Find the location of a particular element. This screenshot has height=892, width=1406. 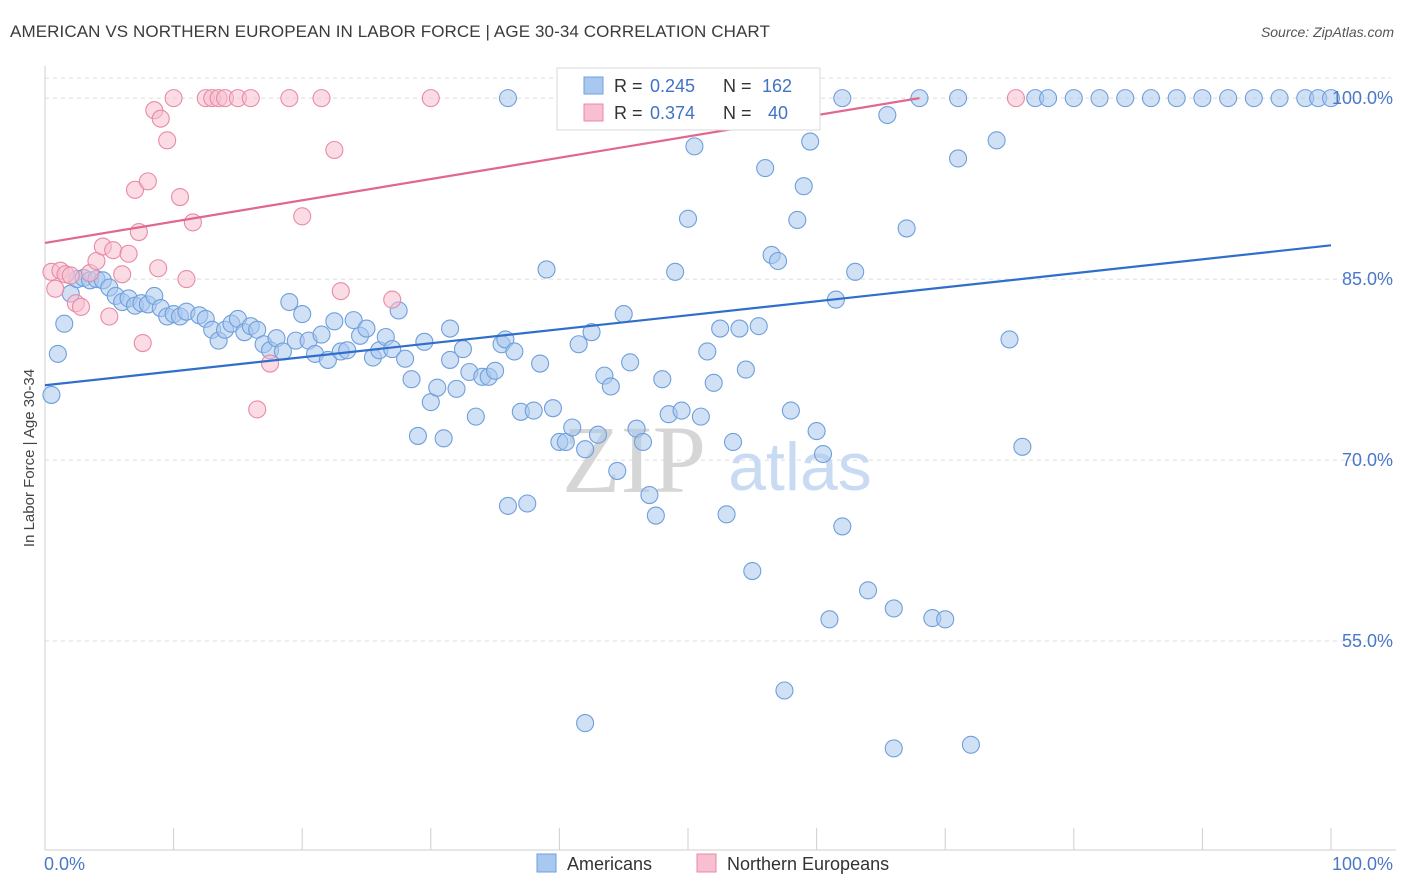

legend-northern-europeans-label: Northern Europeans is located at coordinates (808, 864).